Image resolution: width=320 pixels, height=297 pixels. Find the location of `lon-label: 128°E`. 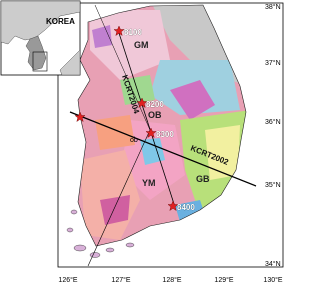

lon-label: 128°E is located at coordinates (171, 280).